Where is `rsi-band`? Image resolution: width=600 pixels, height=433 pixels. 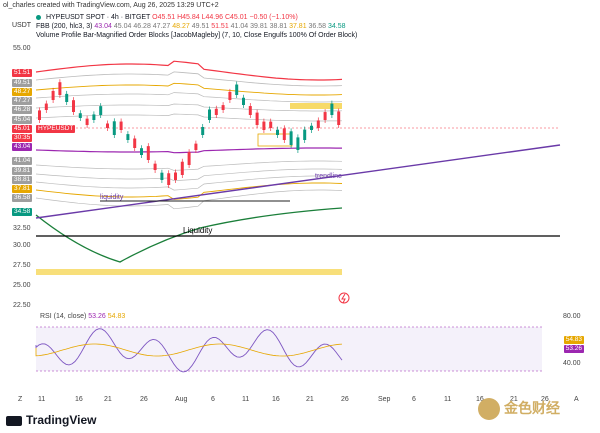
rsi-band is located at coordinates (289, 349).